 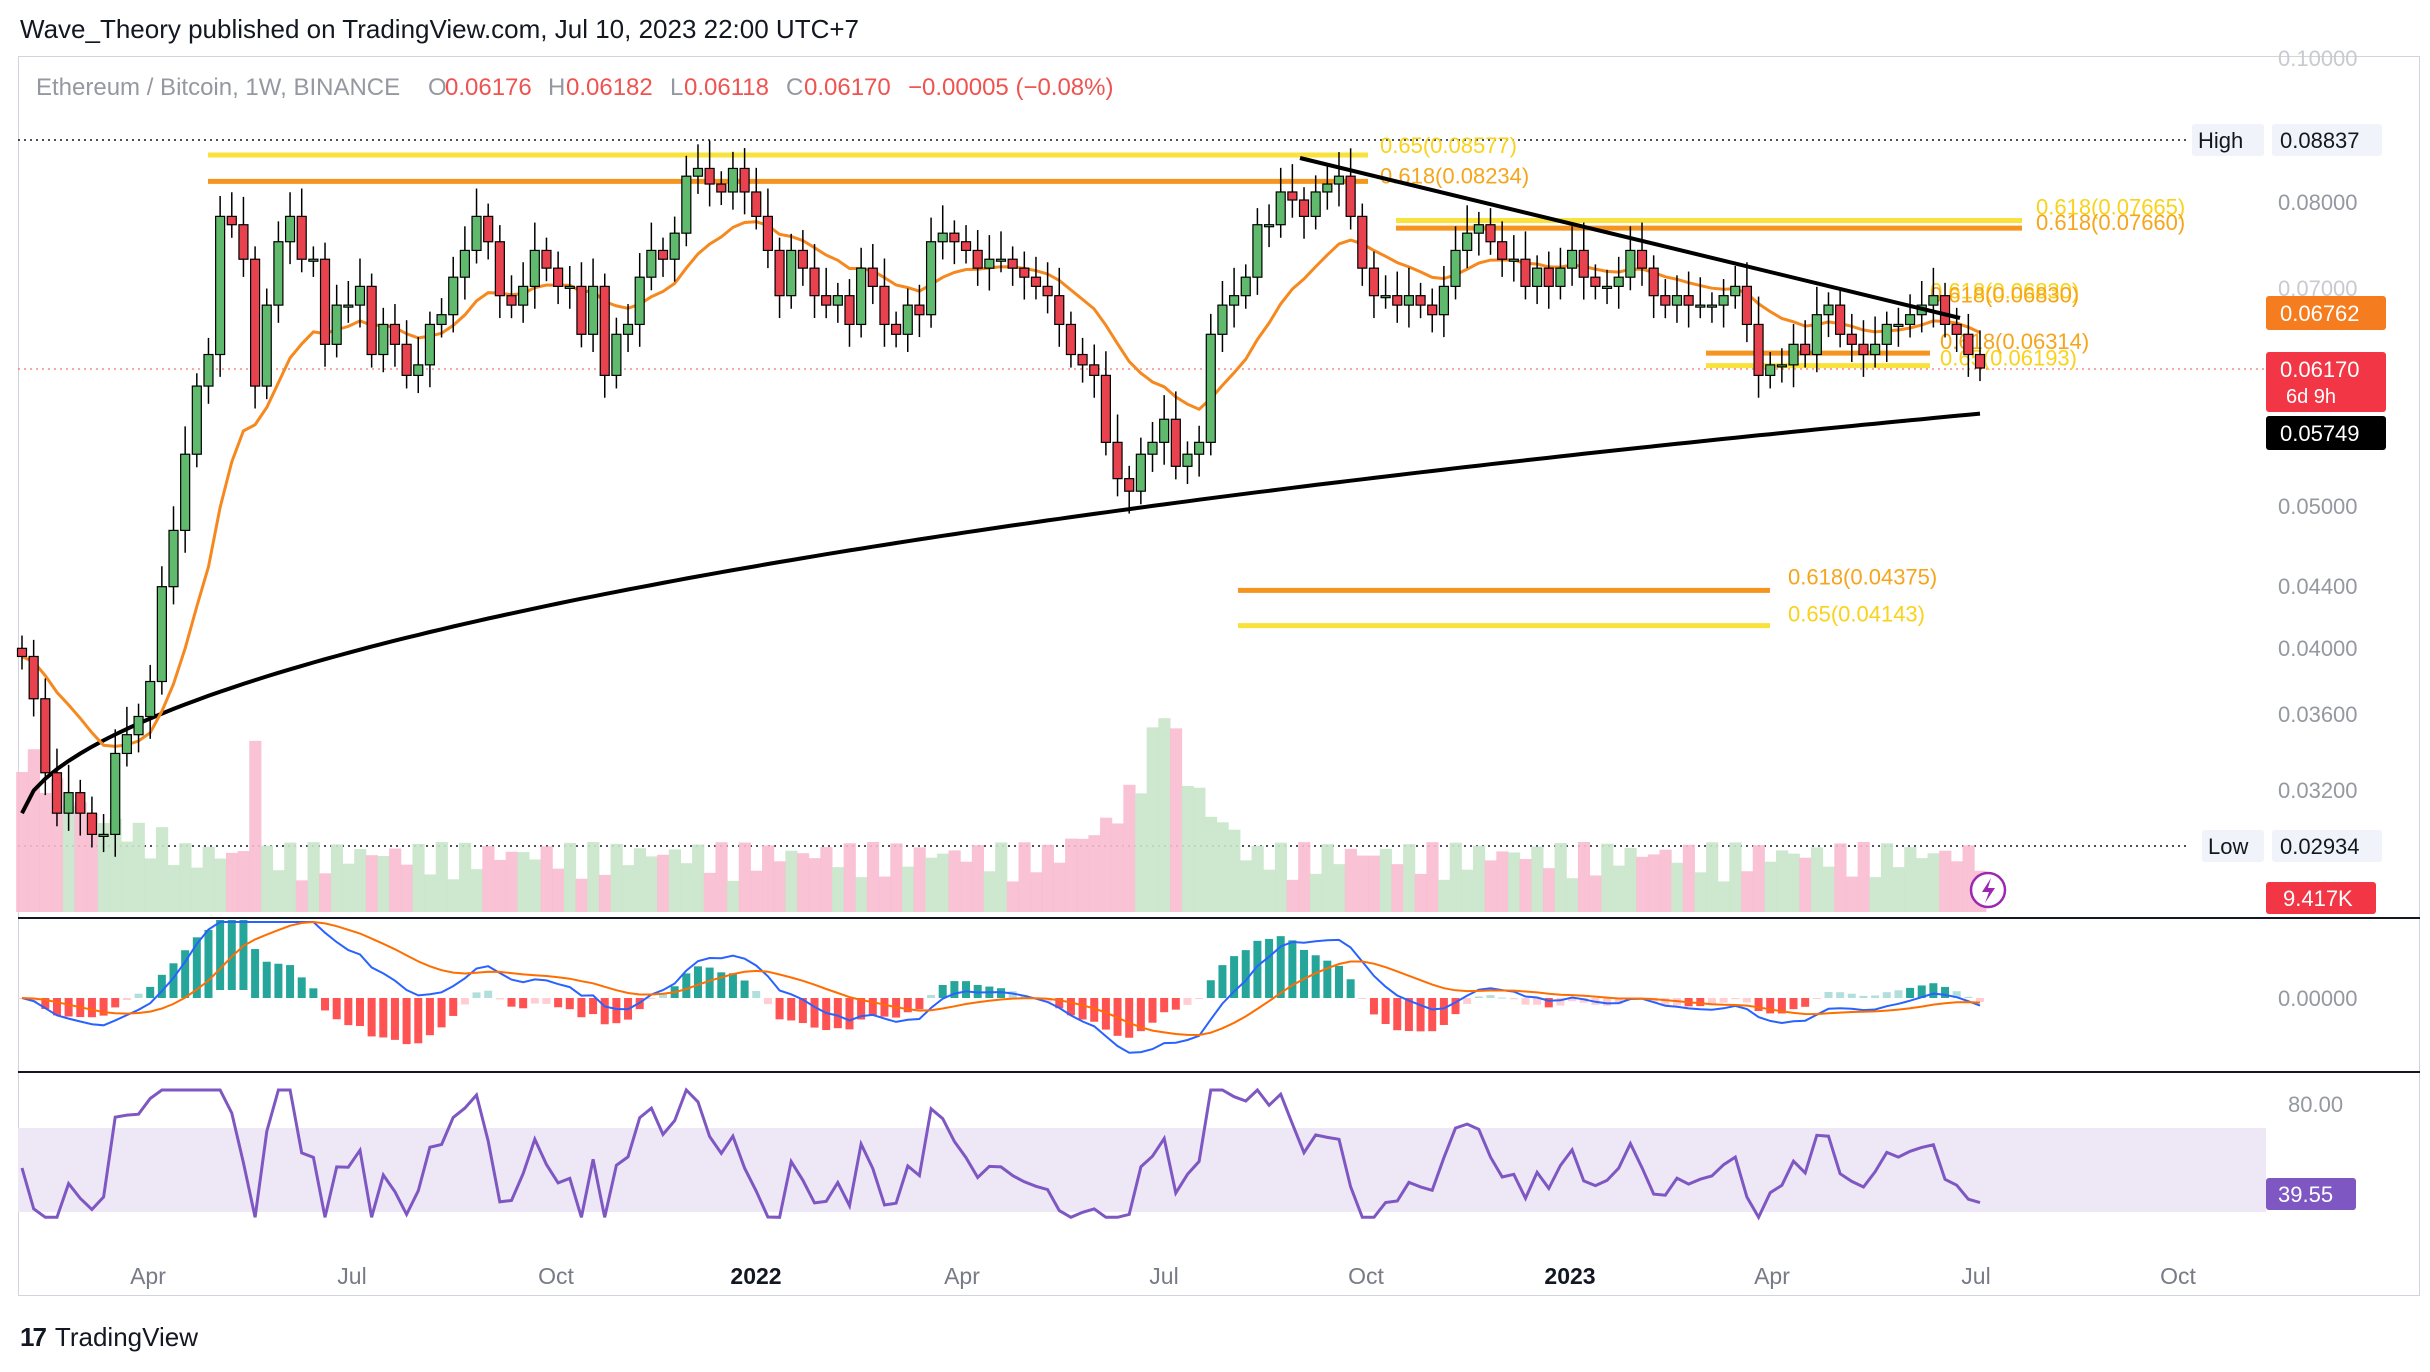 What do you see at coordinates (2318, 648) in the screenshot?
I see `price-tick-5: 0.04000` at bounding box center [2318, 648].